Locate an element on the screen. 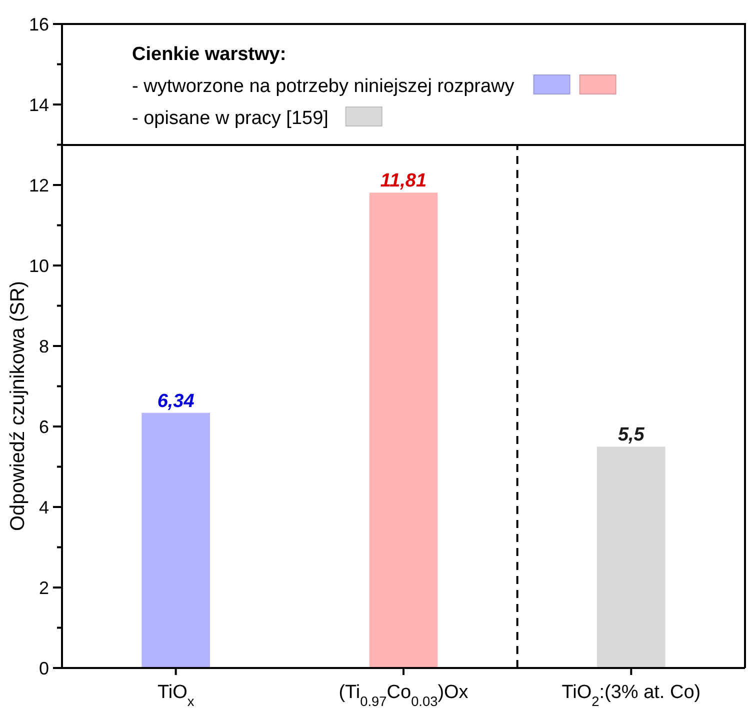 Image resolution: width=748 pixels, height=712 pixels. x-tick-label: TiO$_{x}$ is located at coordinates (175, 695).